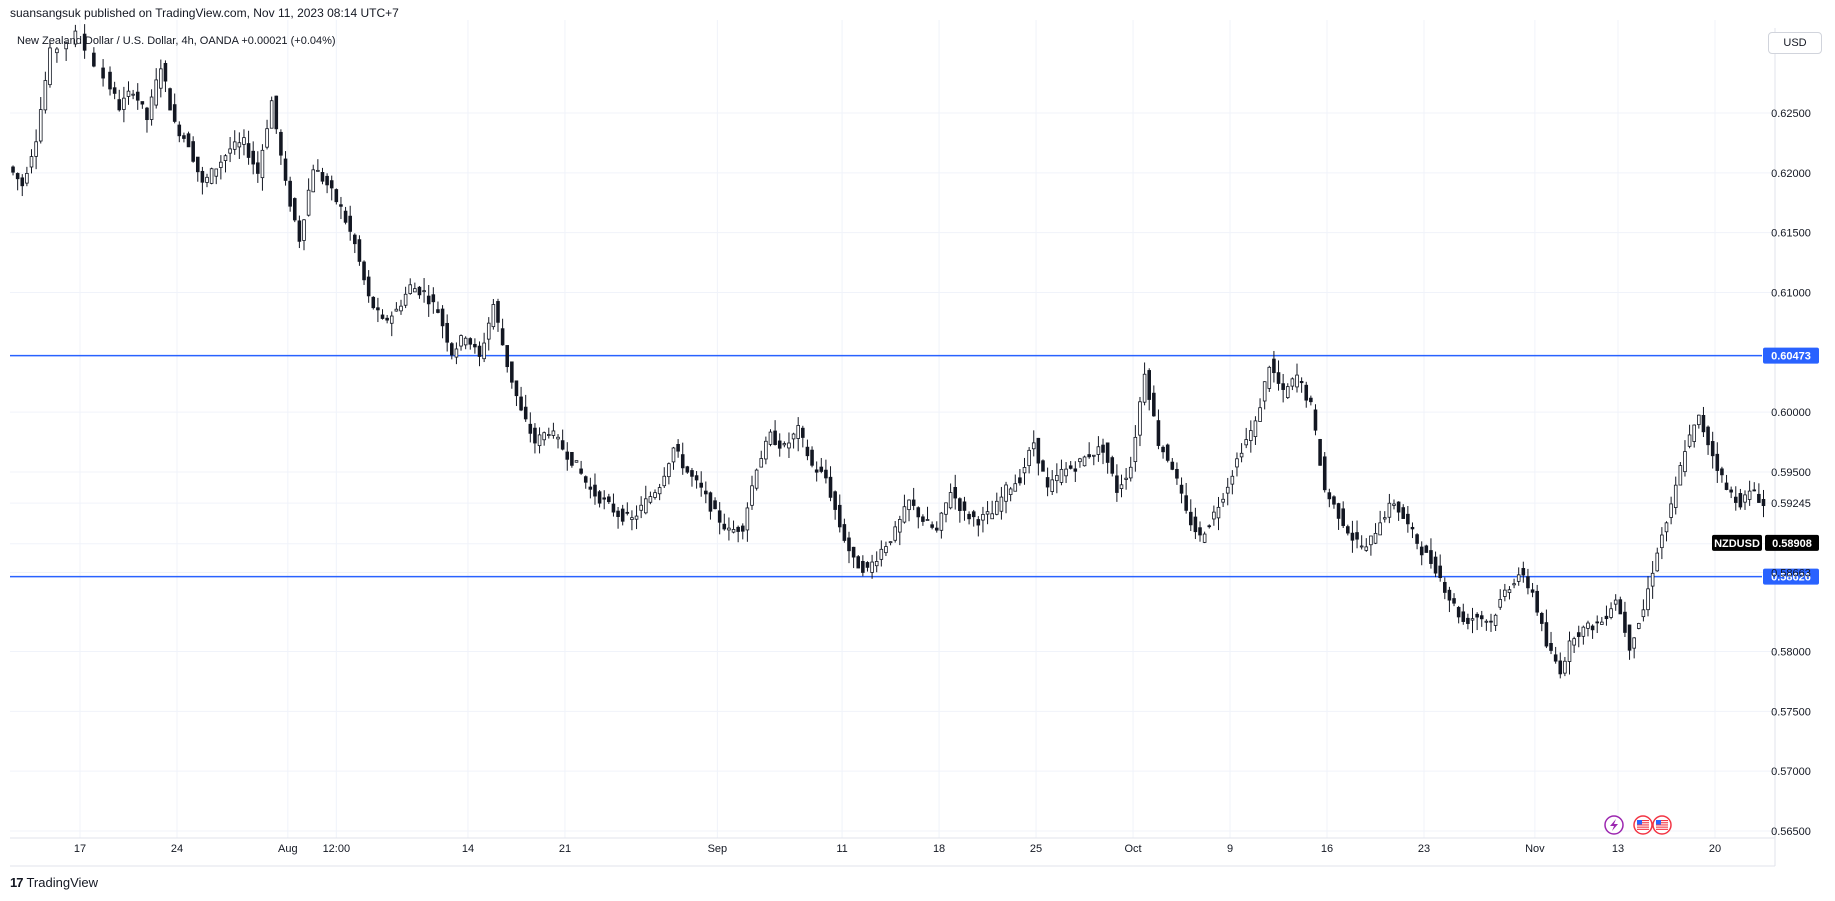 The width and height of the screenshot is (1835, 901). I want to click on tradingview-logo-icon: 17, so click(17, 882).